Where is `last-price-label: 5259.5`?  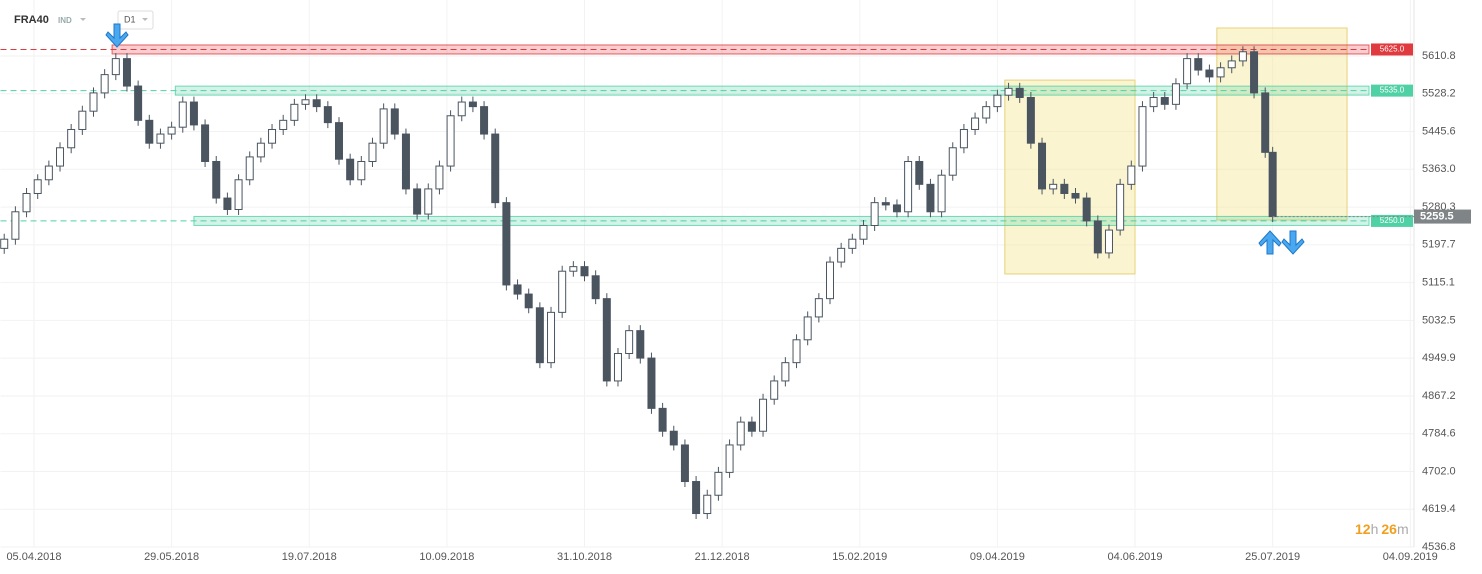
last-price-label: 5259.5 is located at coordinates (1437, 216).